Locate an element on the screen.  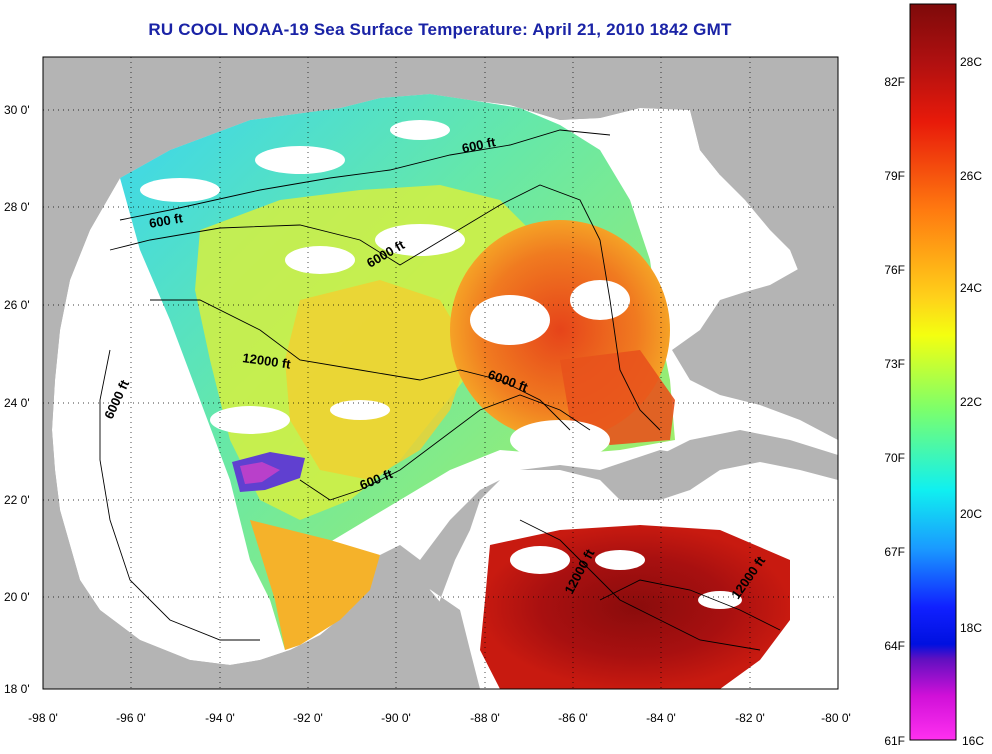
florida-land is located at coordinates (764, 167).